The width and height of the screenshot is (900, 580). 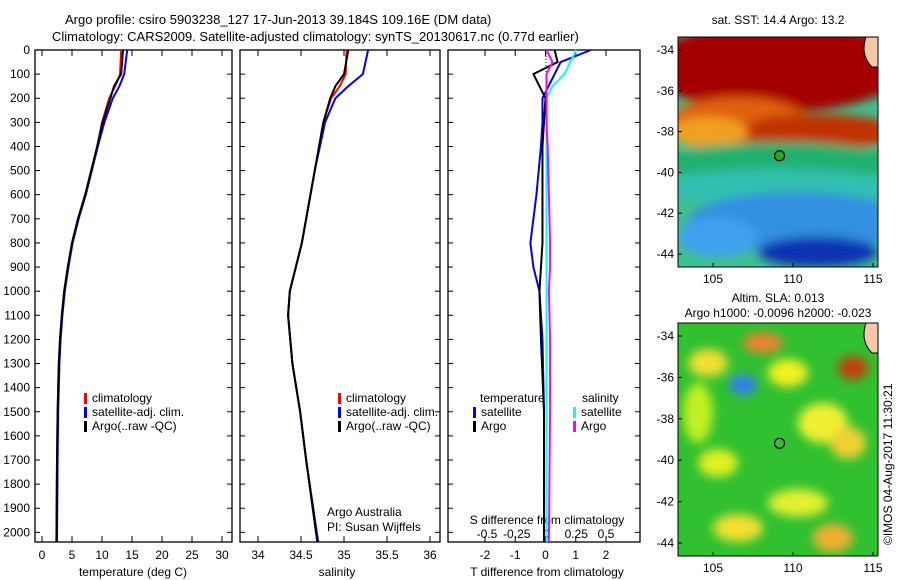 What do you see at coordinates (20, 267) in the screenshot?
I see `depth-tick-label: 900` at bounding box center [20, 267].